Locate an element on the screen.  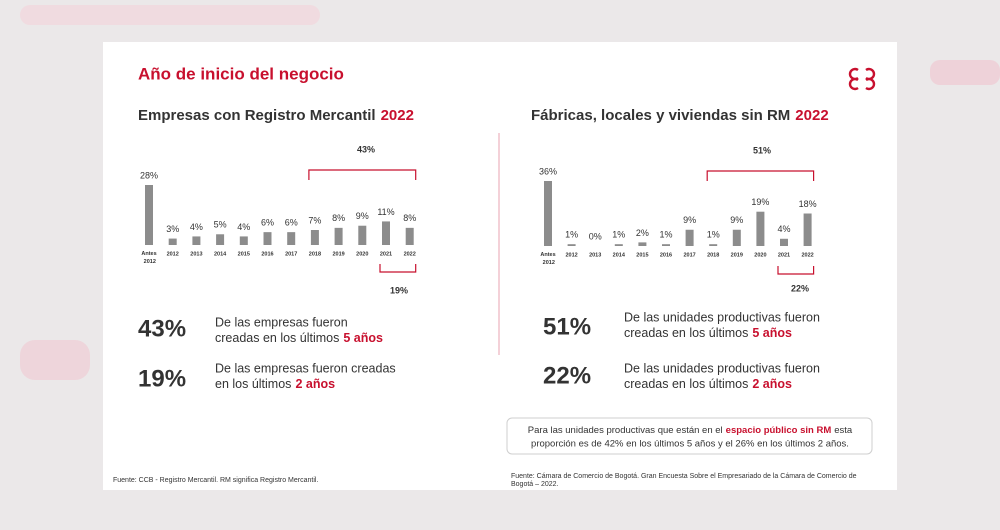
chart-title-text: Empresas con Registro Mercantil is located at coordinates (257, 115).